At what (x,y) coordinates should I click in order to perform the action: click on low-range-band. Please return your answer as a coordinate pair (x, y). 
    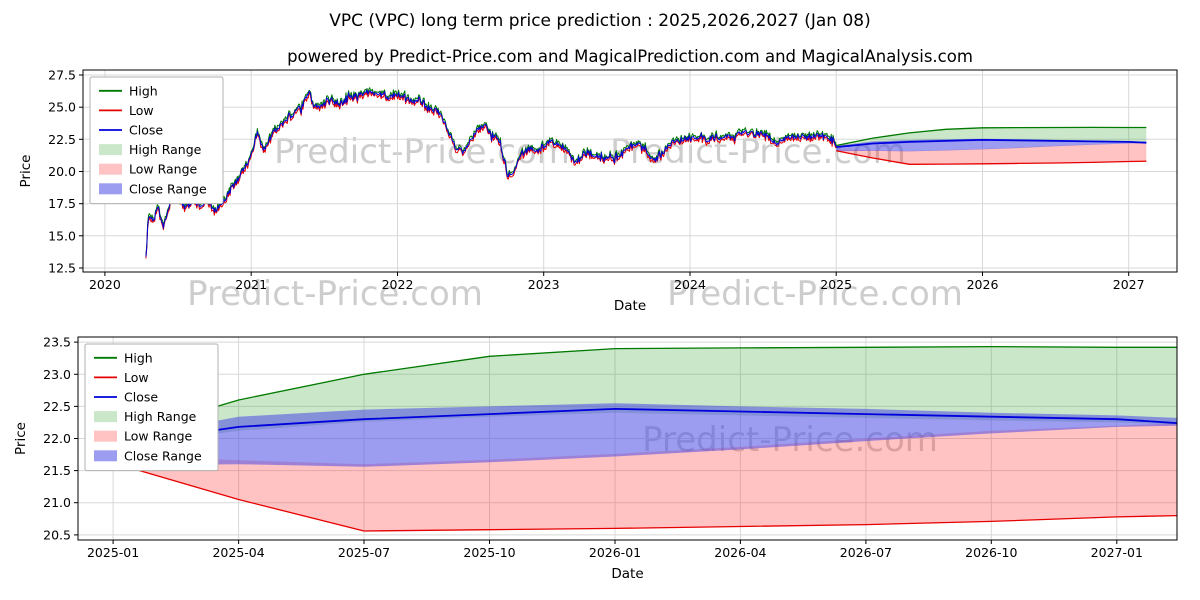
    Looking at the image, I should click on (991, 153).